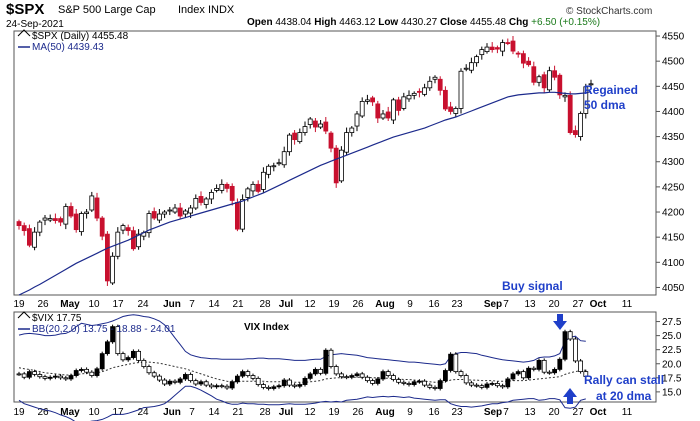 The height and width of the screenshot is (421, 700). Describe the element at coordinates (357, 22) in the screenshot. I see `high-value: 4463.12` at that location.